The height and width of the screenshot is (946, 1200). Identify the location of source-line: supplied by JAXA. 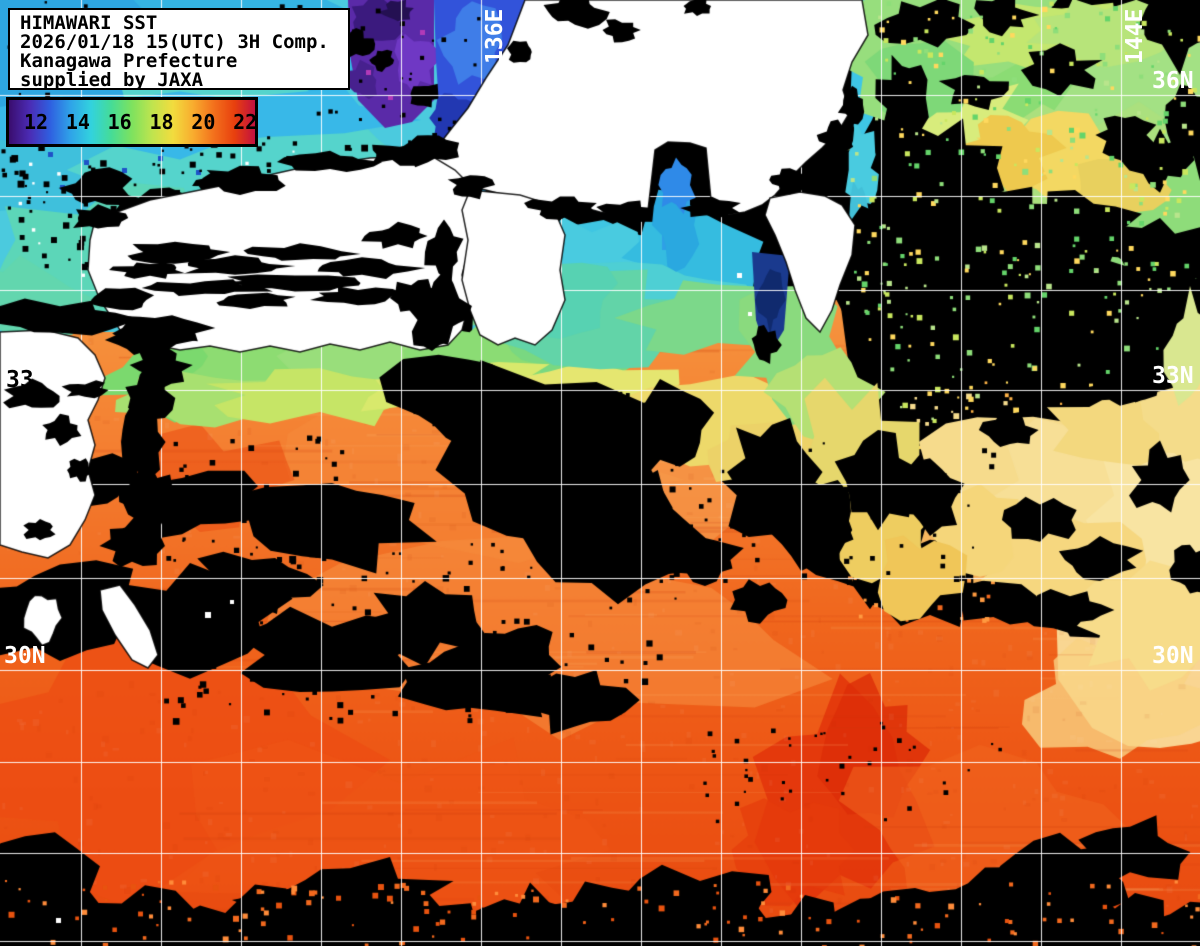
(112, 80).